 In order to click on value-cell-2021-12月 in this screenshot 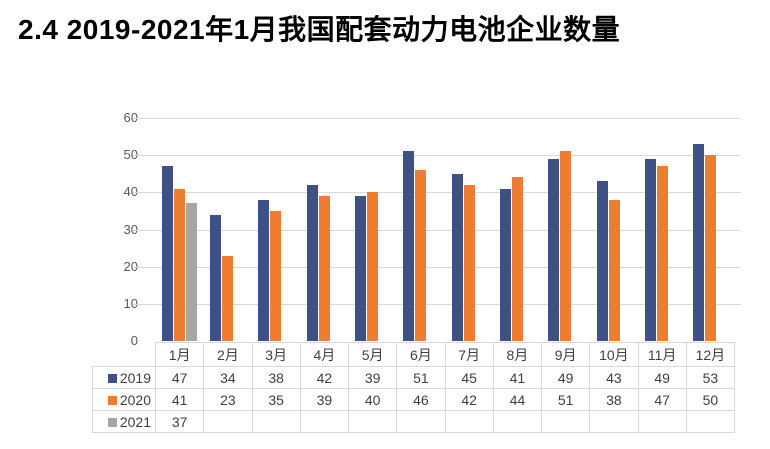, I will do `click(710, 421)`.